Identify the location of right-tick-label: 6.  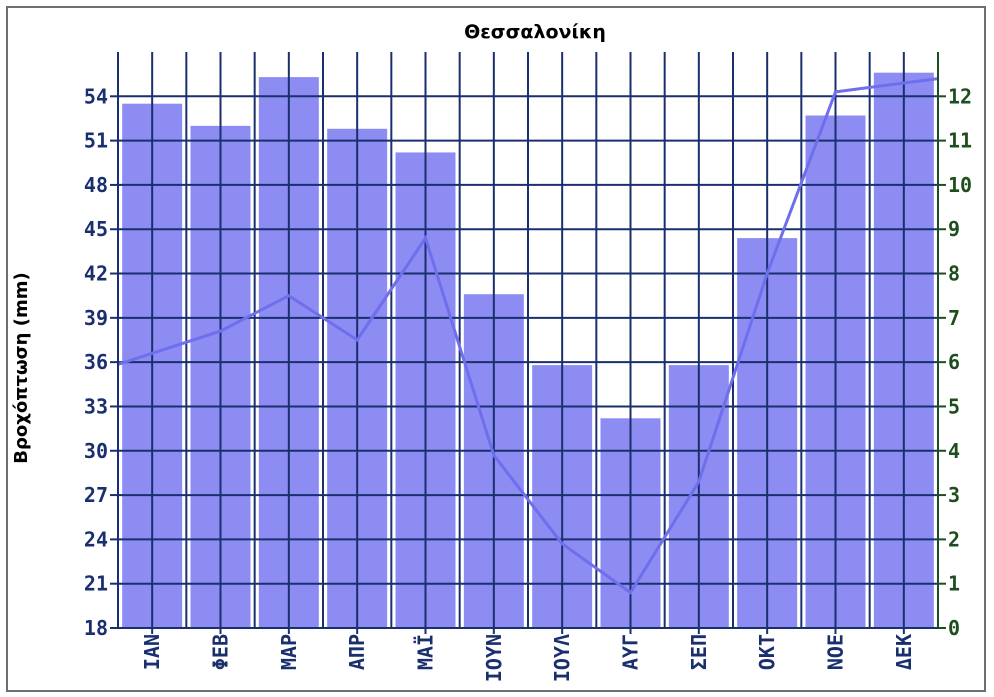
(954, 362).